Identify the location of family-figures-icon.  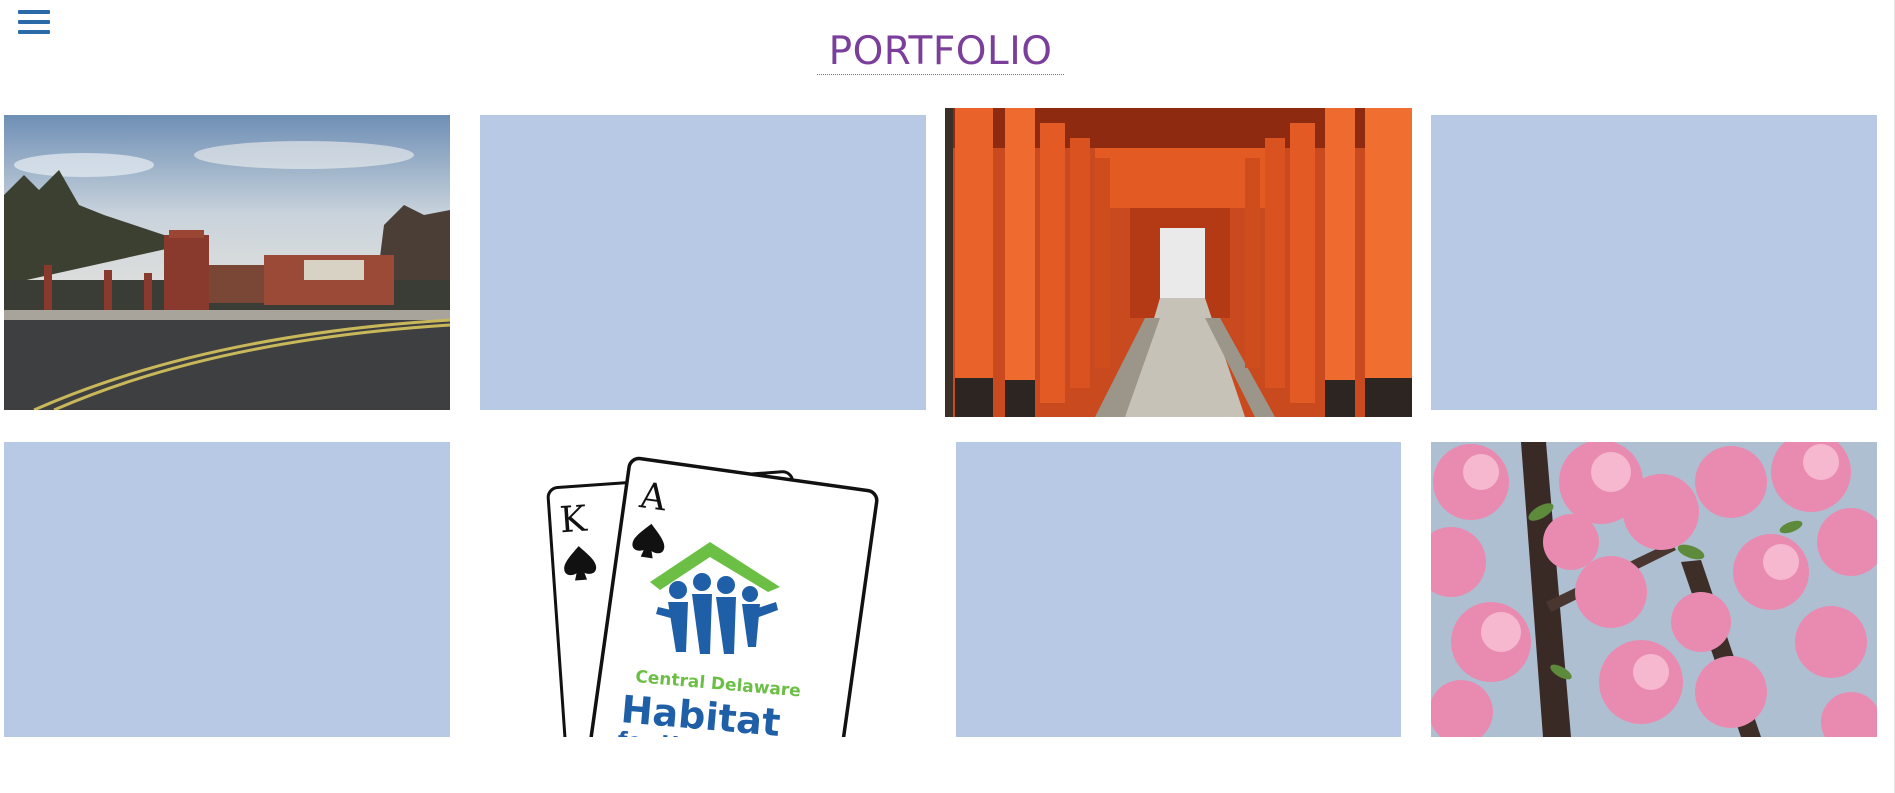
(717, 613).